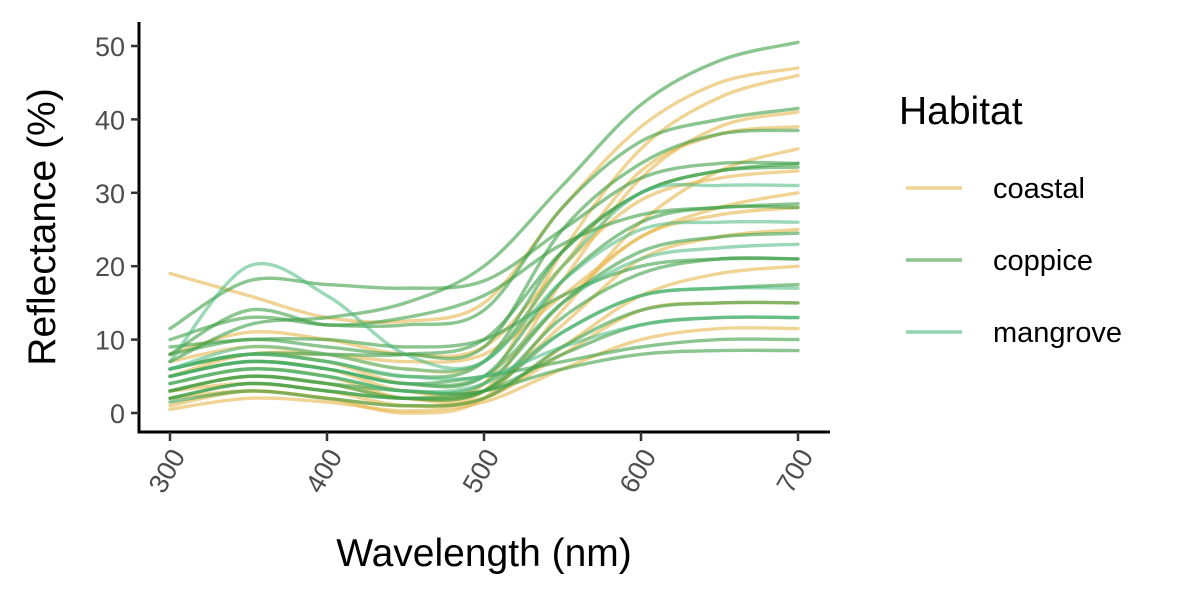 The width and height of the screenshot is (1200, 600). I want to click on y-tick-label: 0, so click(117, 414).